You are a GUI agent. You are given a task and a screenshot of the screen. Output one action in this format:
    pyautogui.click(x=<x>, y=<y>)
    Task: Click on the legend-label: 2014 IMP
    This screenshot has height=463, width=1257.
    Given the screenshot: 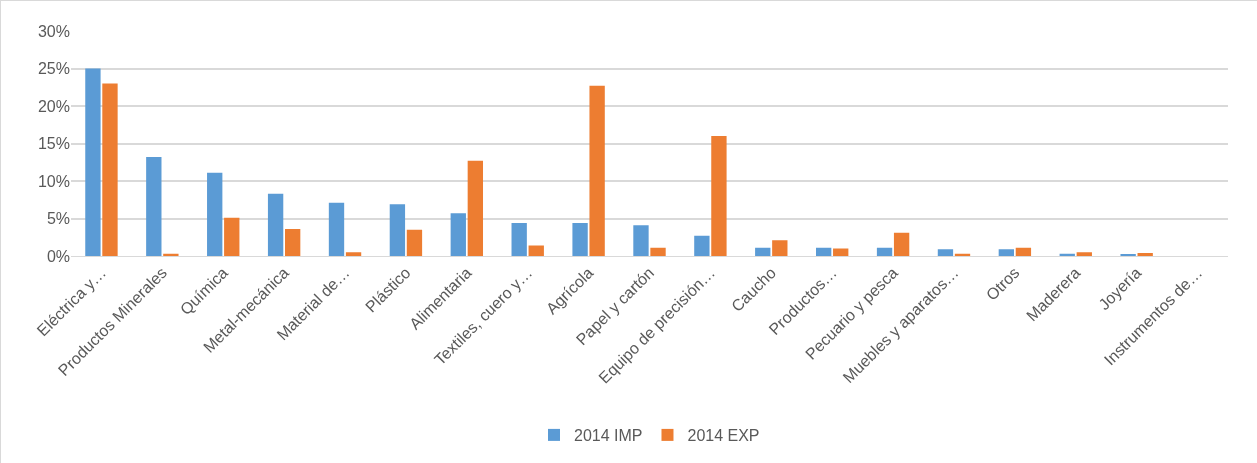 What is the action you would take?
    pyautogui.click(x=608, y=436)
    